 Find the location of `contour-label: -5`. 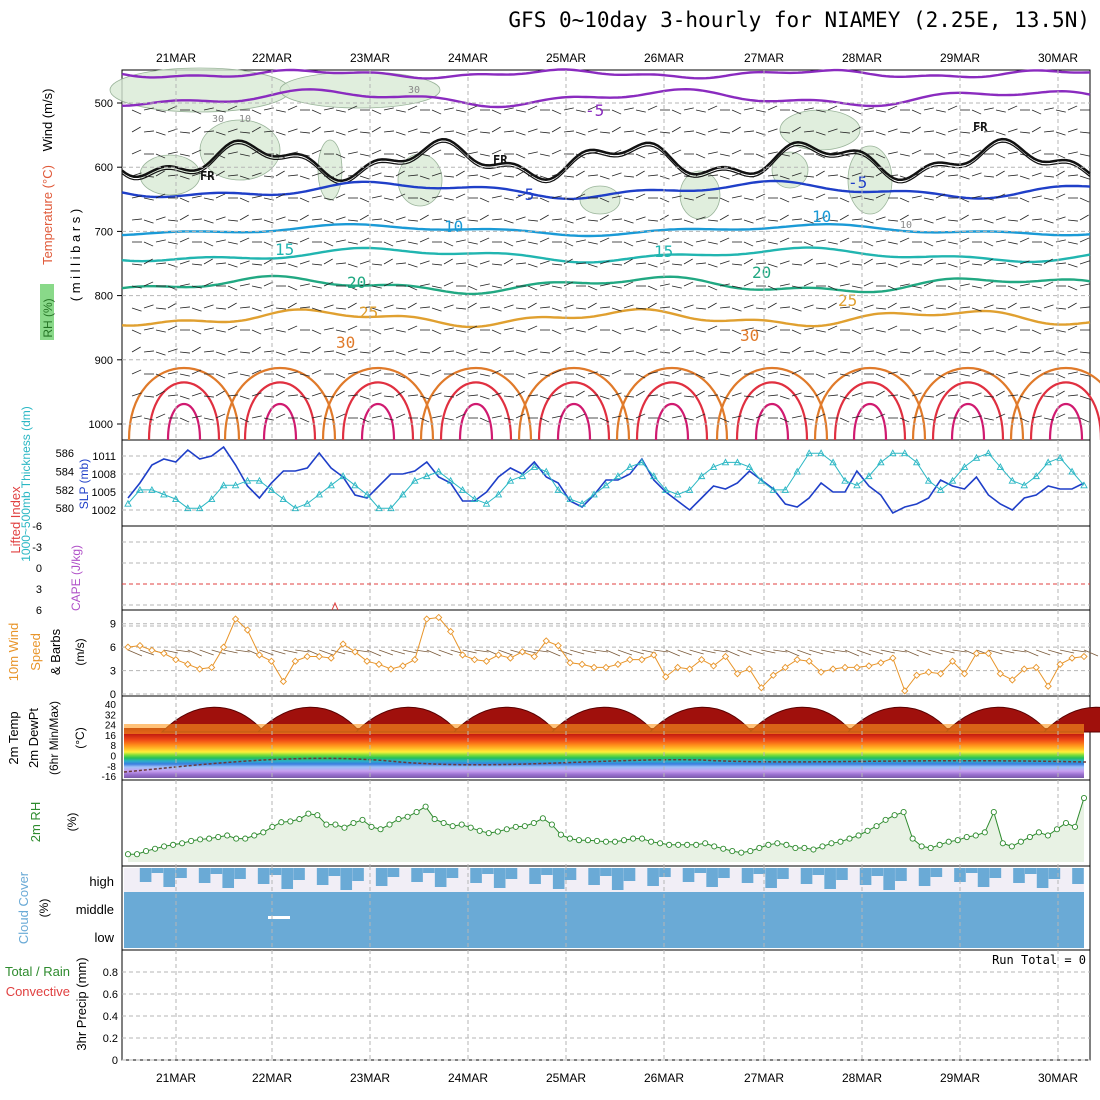

contour-label: -5 is located at coordinates (857, 182).